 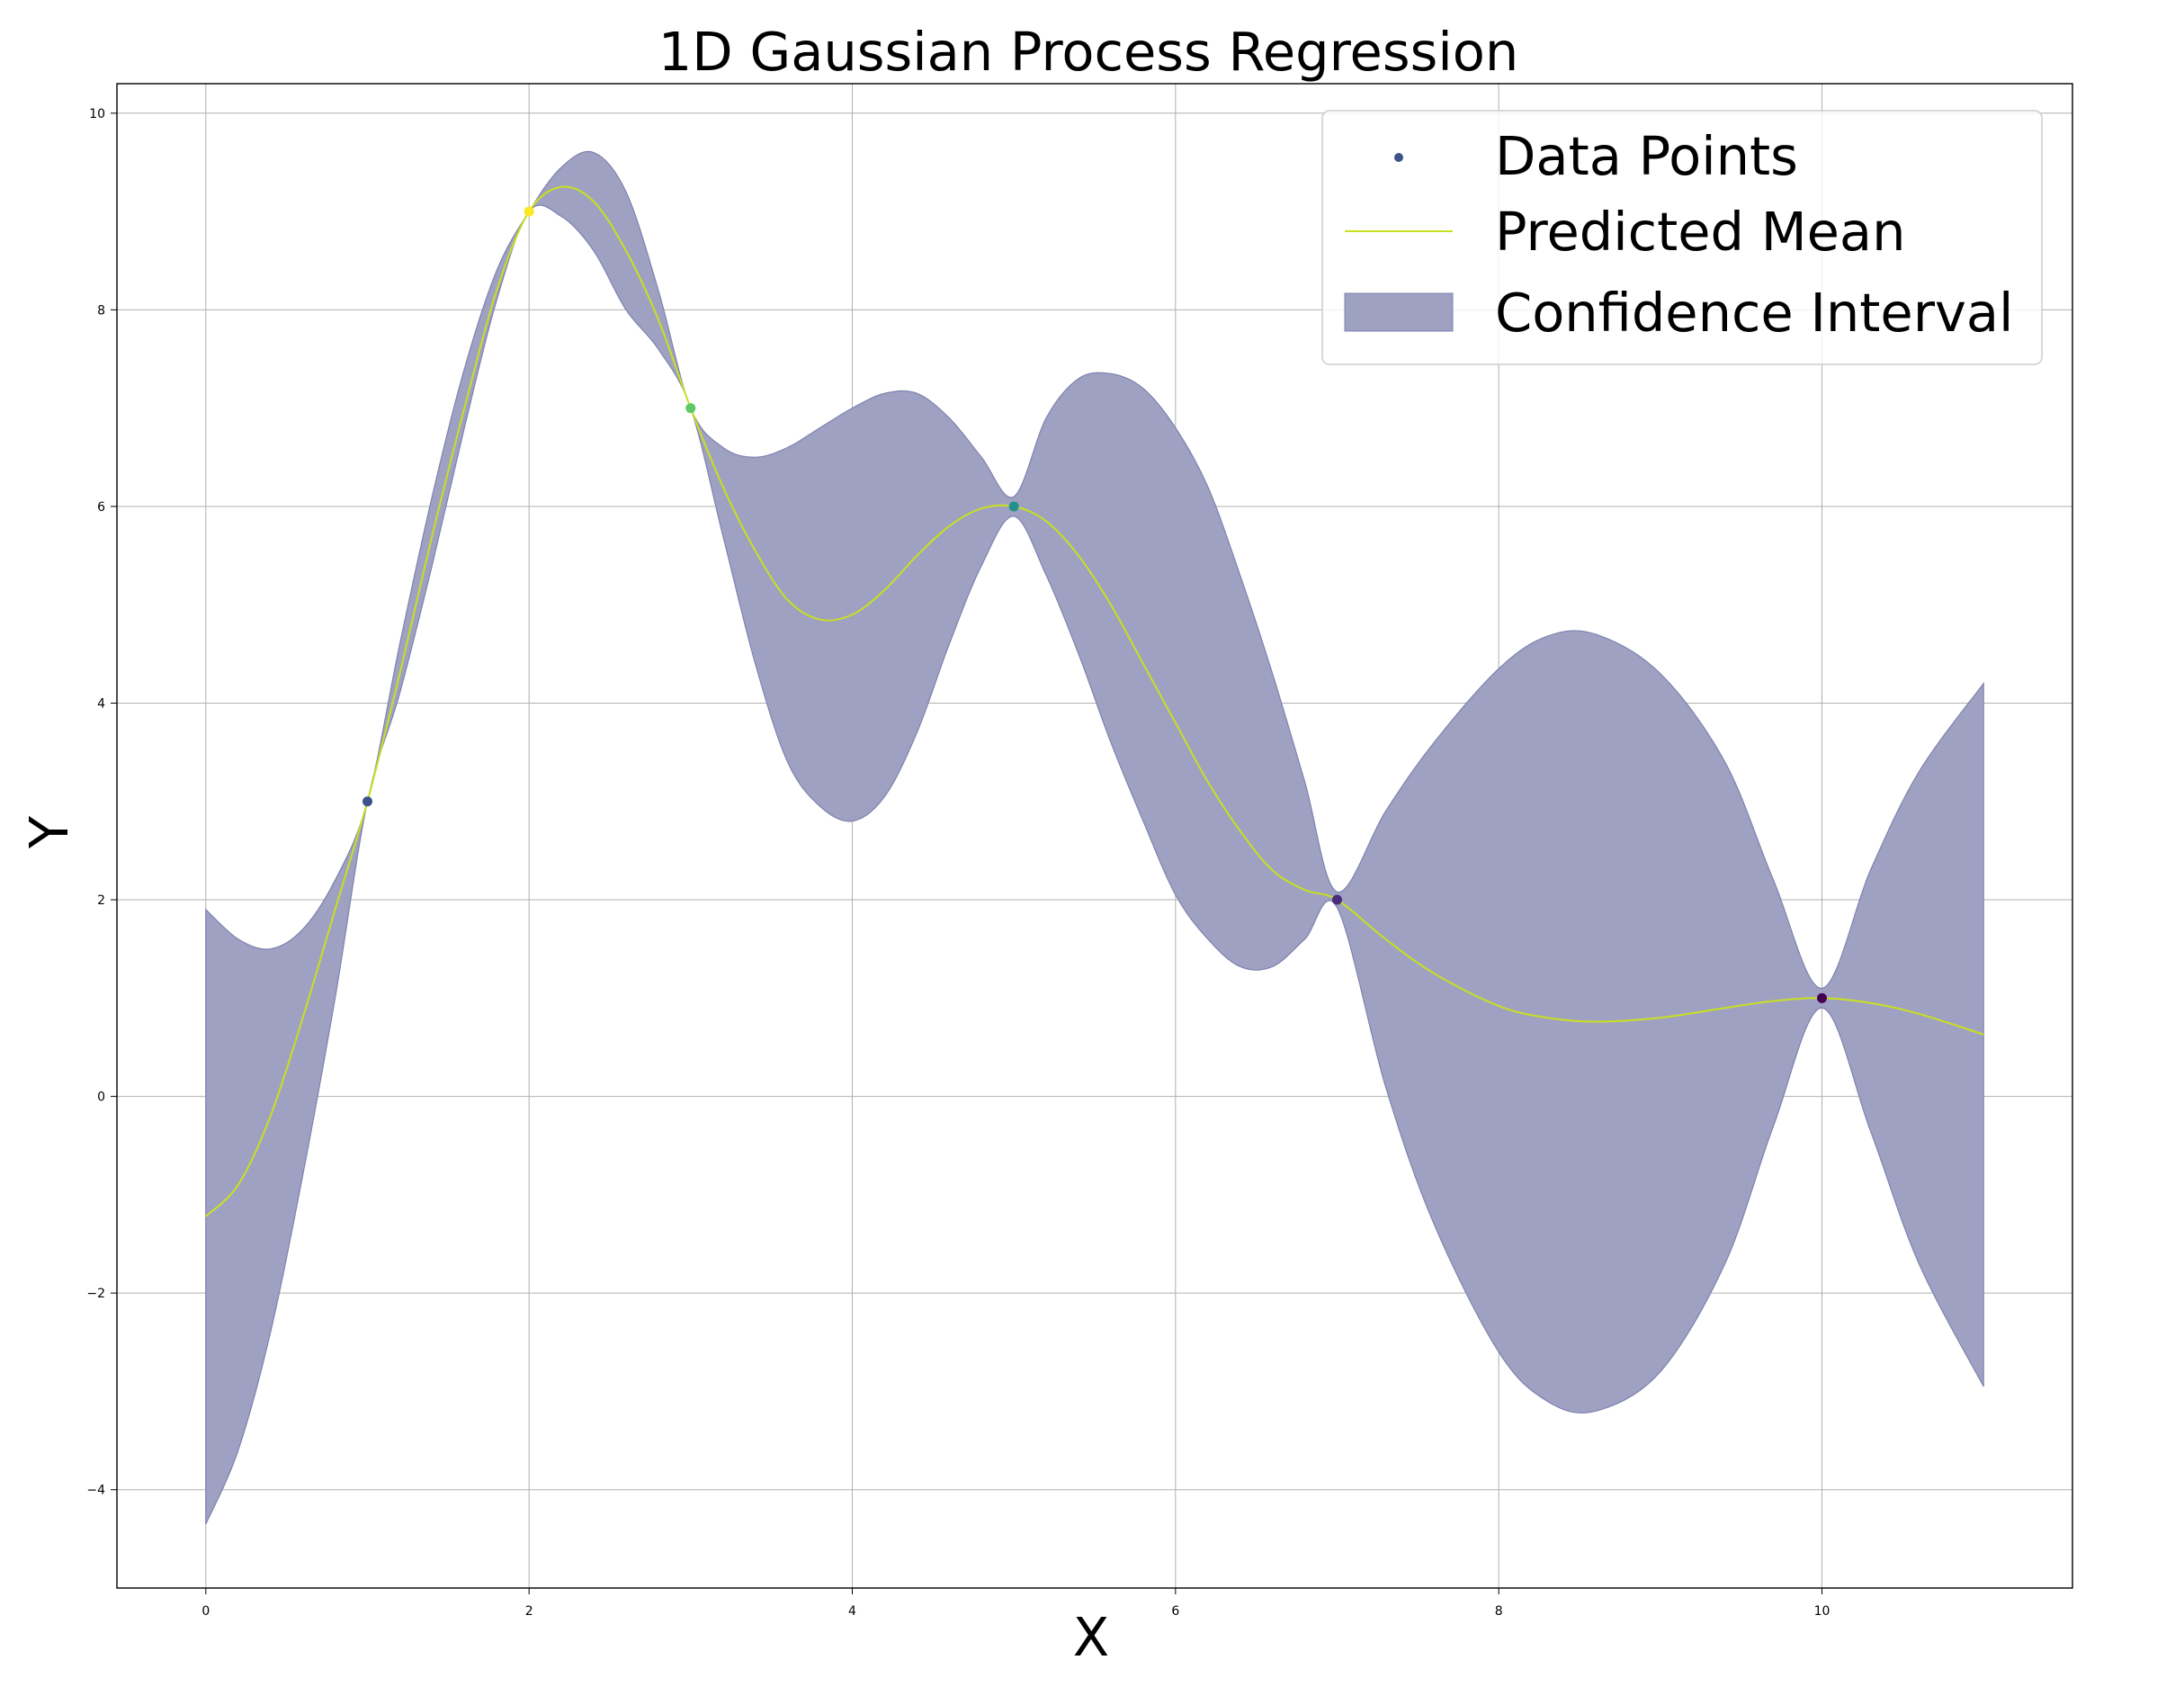 I want to click on legend-data-points-marker, so click(x=1399, y=158).